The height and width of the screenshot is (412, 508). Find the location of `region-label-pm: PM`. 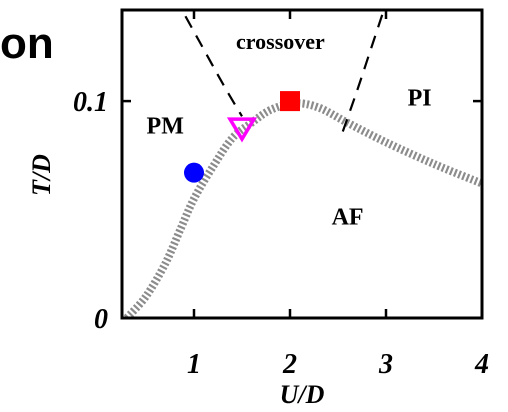

region-label-pm: PM is located at coordinates (165, 127).